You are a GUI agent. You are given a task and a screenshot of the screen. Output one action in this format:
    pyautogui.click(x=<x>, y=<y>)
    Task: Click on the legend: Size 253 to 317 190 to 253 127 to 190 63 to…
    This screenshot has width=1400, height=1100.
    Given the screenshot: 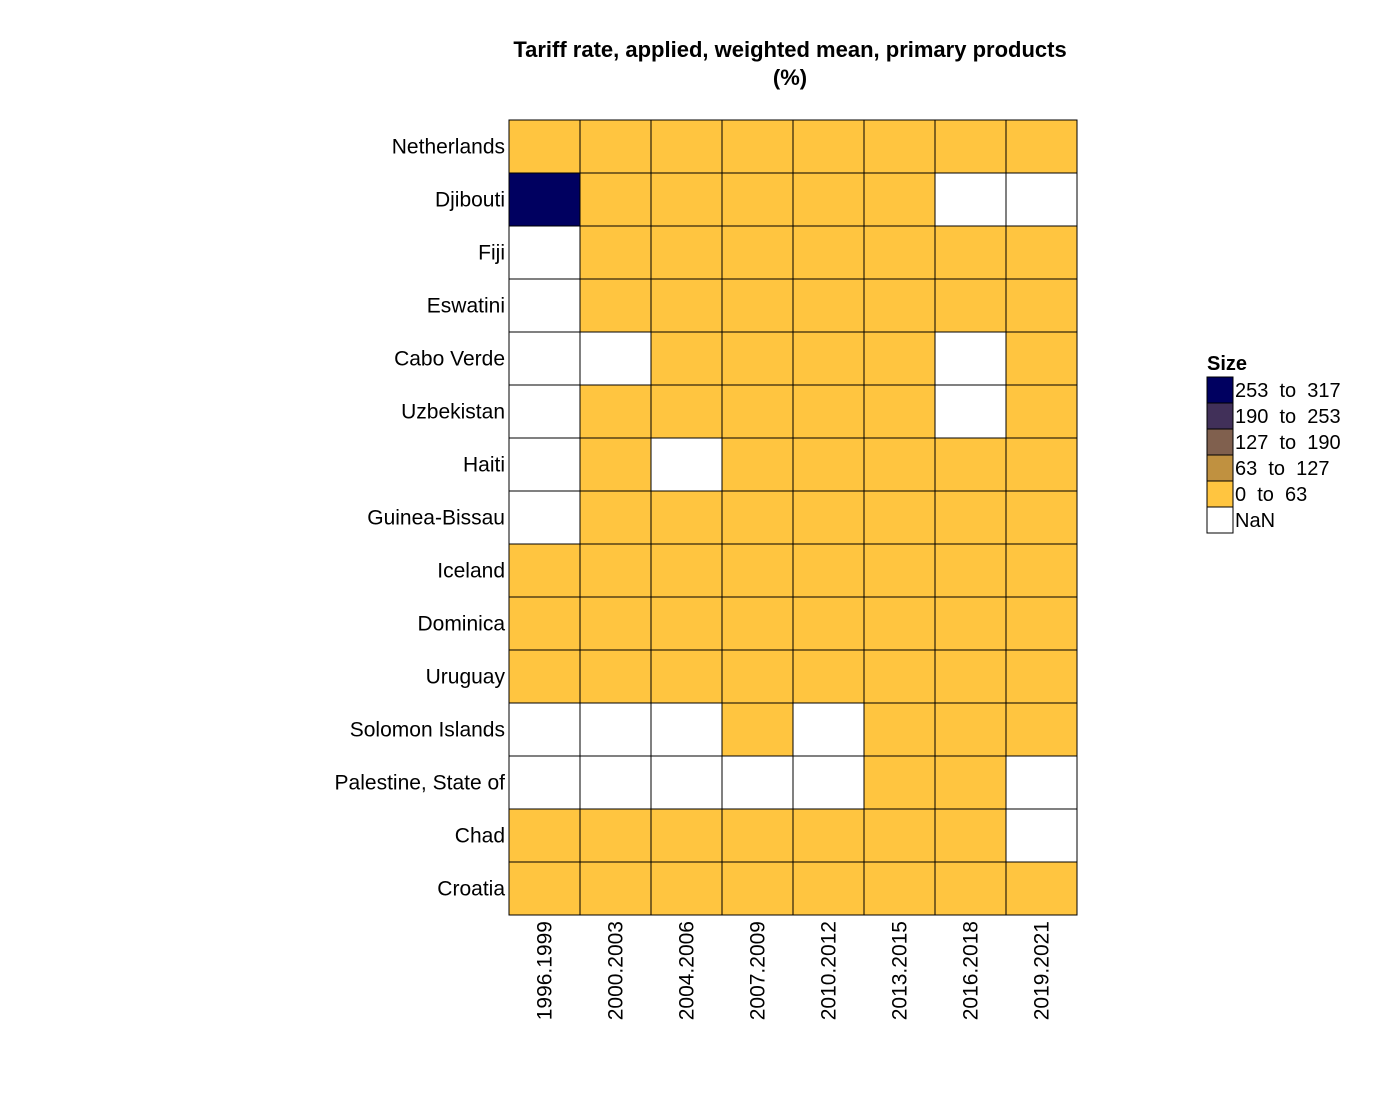 What is the action you would take?
    pyautogui.click(x=1273, y=443)
    